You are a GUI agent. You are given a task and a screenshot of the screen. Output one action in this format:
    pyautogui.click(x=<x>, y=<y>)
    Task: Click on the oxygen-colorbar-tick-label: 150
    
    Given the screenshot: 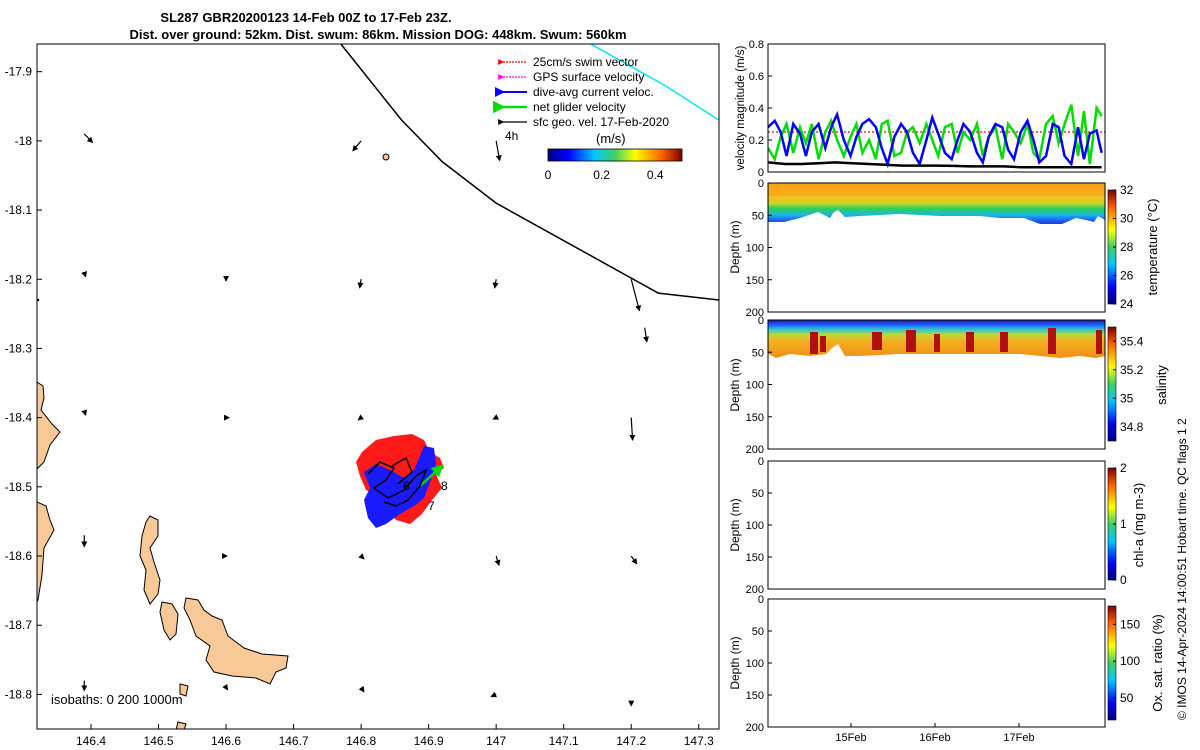 What is the action you would take?
    pyautogui.click(x=1130, y=624)
    